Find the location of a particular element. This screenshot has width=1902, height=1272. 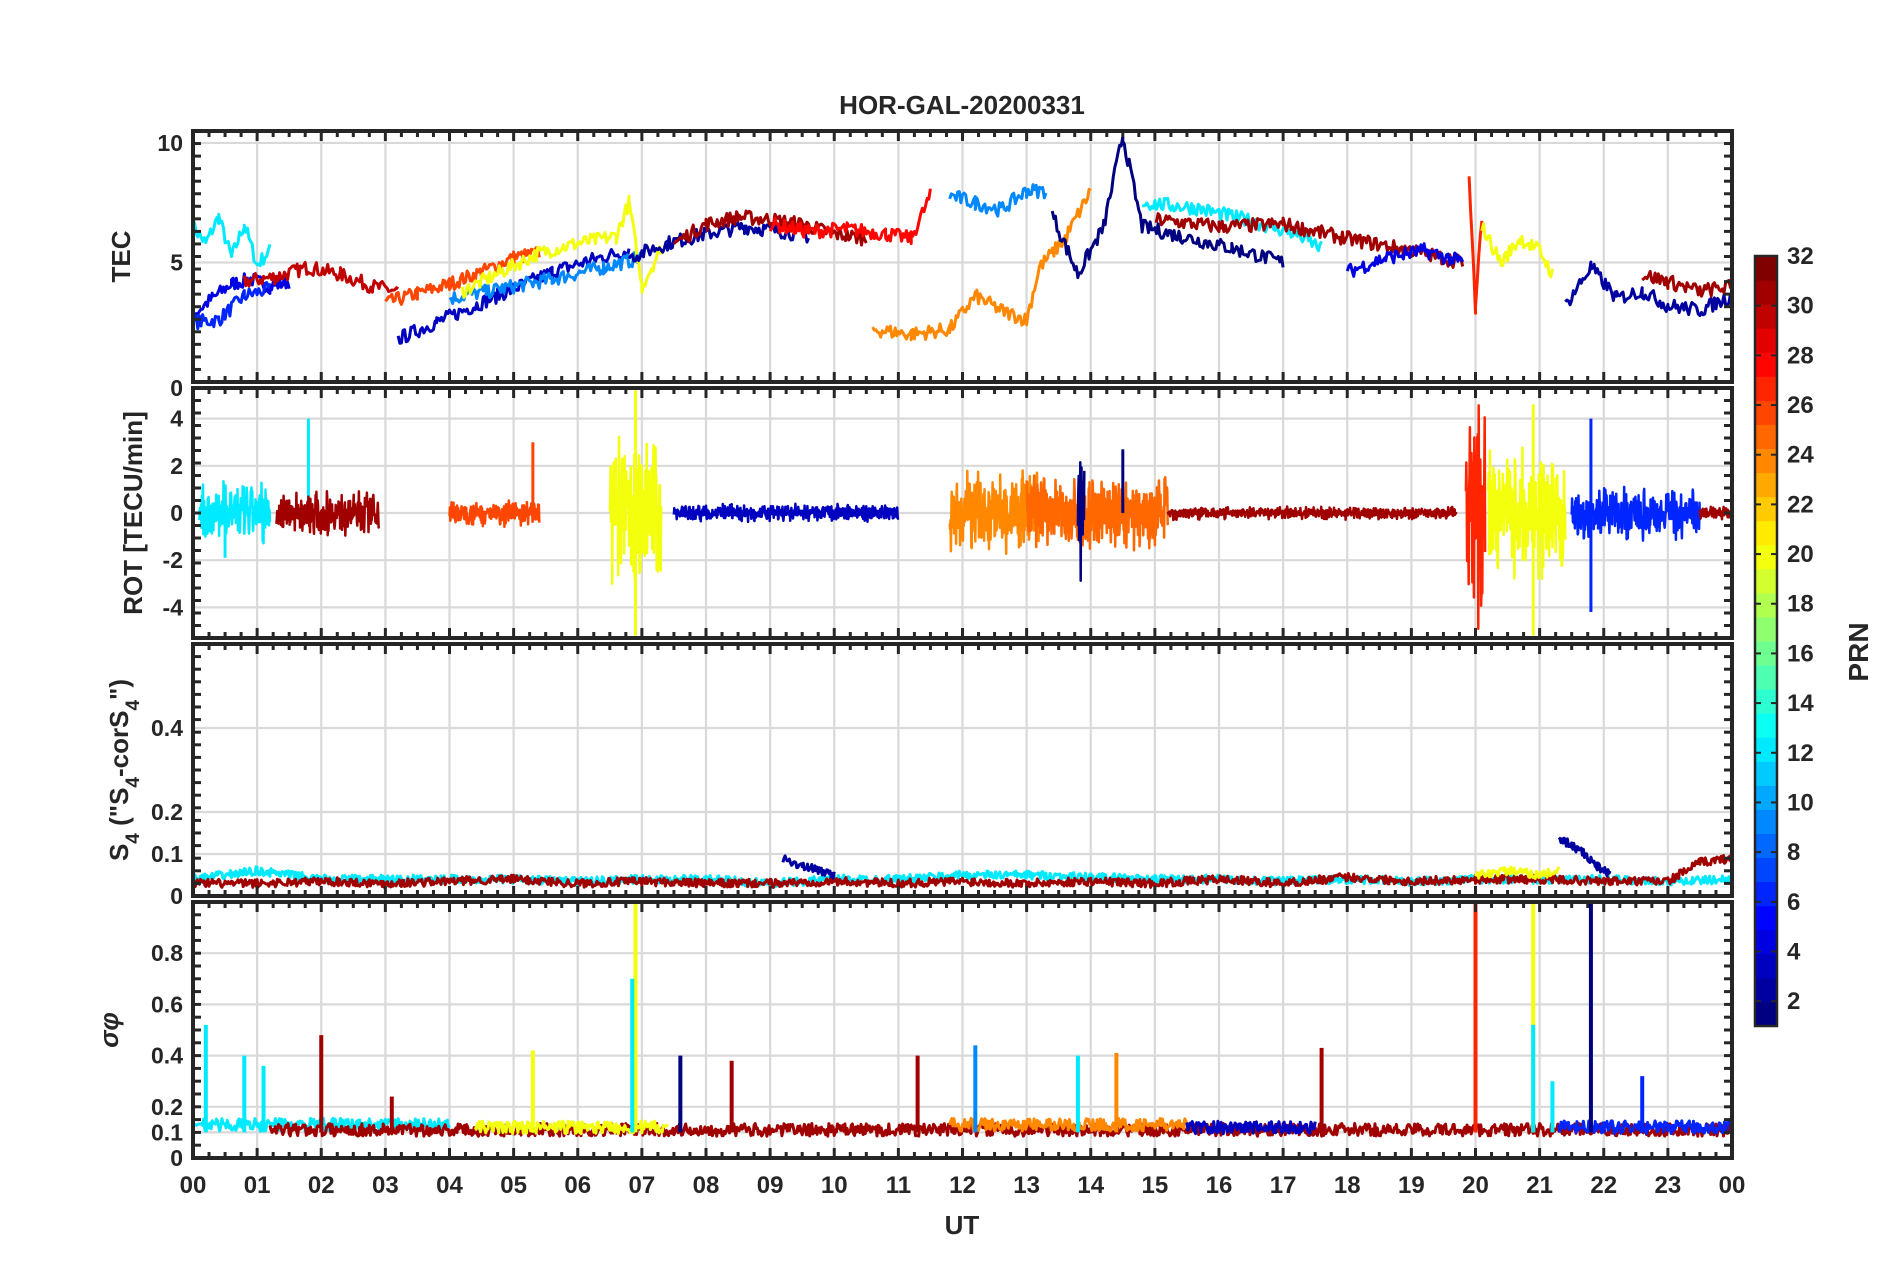

colorbar-tick-label: 4 is located at coordinates (1794, 951).